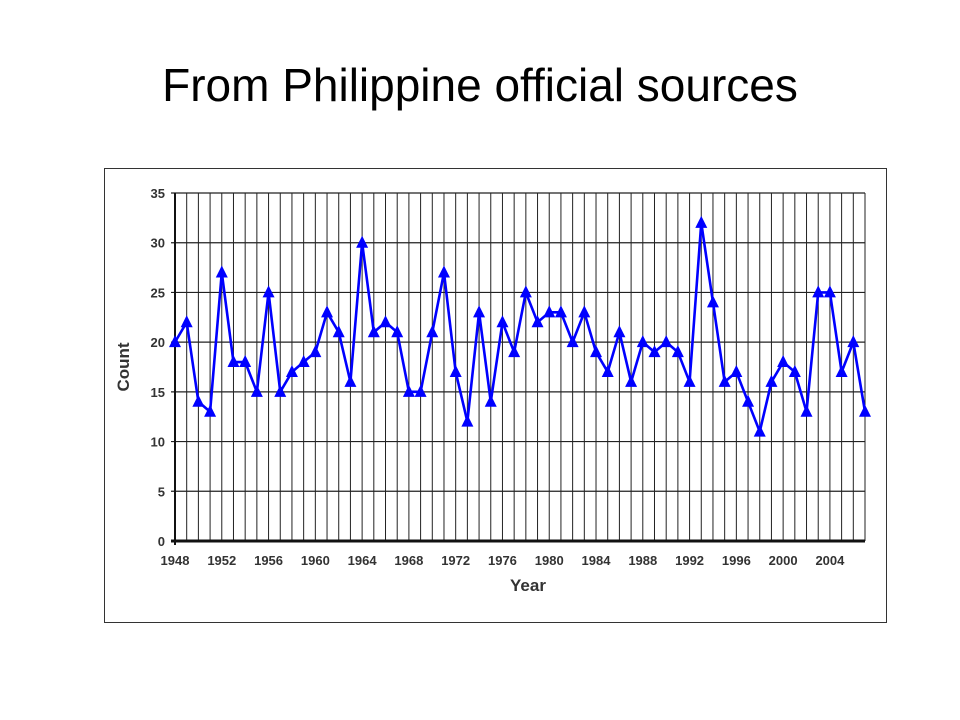 The width and height of the screenshot is (960, 720). What do you see at coordinates (480, 85) in the screenshot?
I see `slide-title: From Philippine official sources` at bounding box center [480, 85].